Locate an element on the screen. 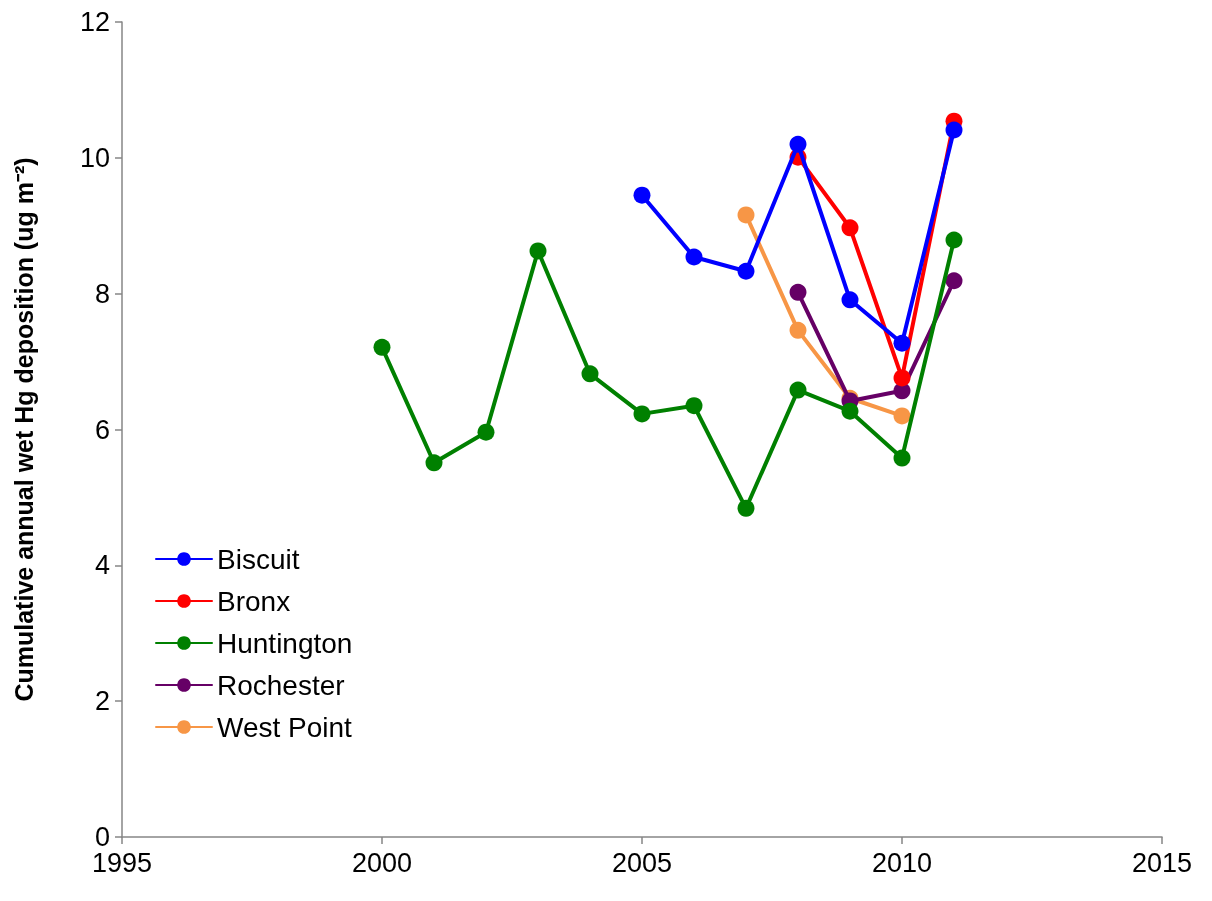 The width and height of the screenshot is (1212, 901). legend-label: Rochester is located at coordinates (281, 685).